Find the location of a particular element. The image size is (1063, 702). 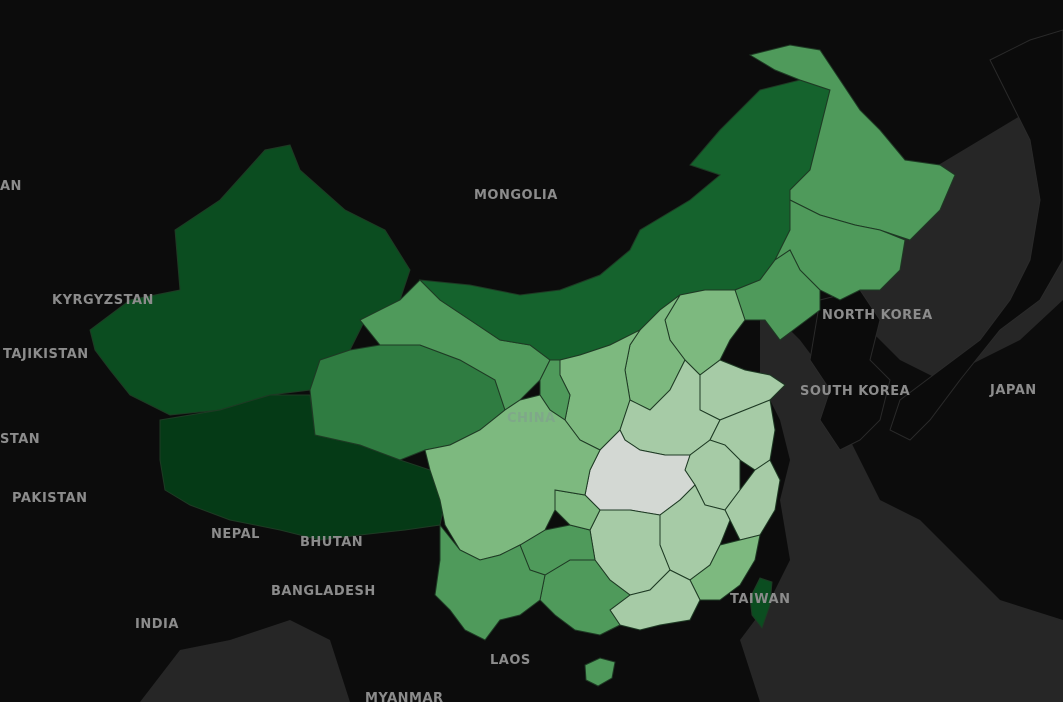

label-edge-left-1: AN is located at coordinates (11, 186).